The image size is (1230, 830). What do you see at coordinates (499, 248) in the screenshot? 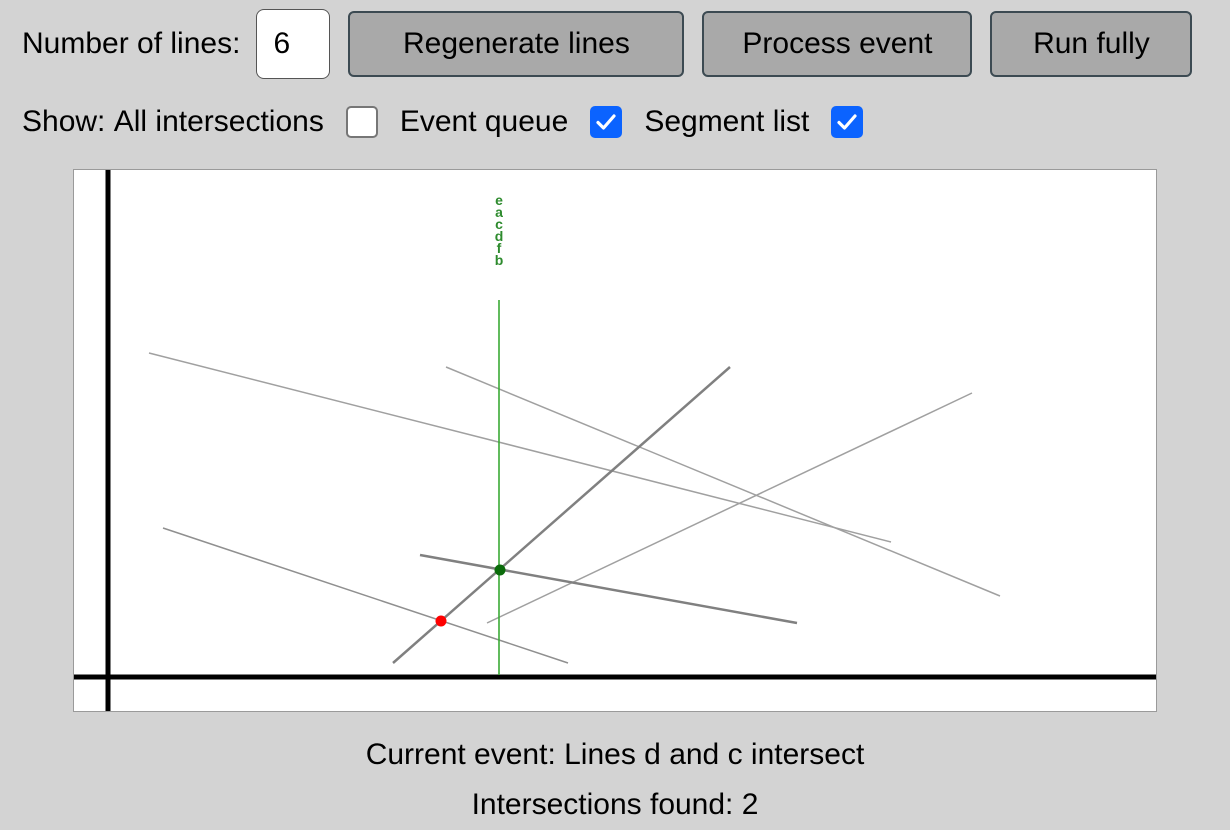
I see `segment-label-f: f` at bounding box center [499, 248].